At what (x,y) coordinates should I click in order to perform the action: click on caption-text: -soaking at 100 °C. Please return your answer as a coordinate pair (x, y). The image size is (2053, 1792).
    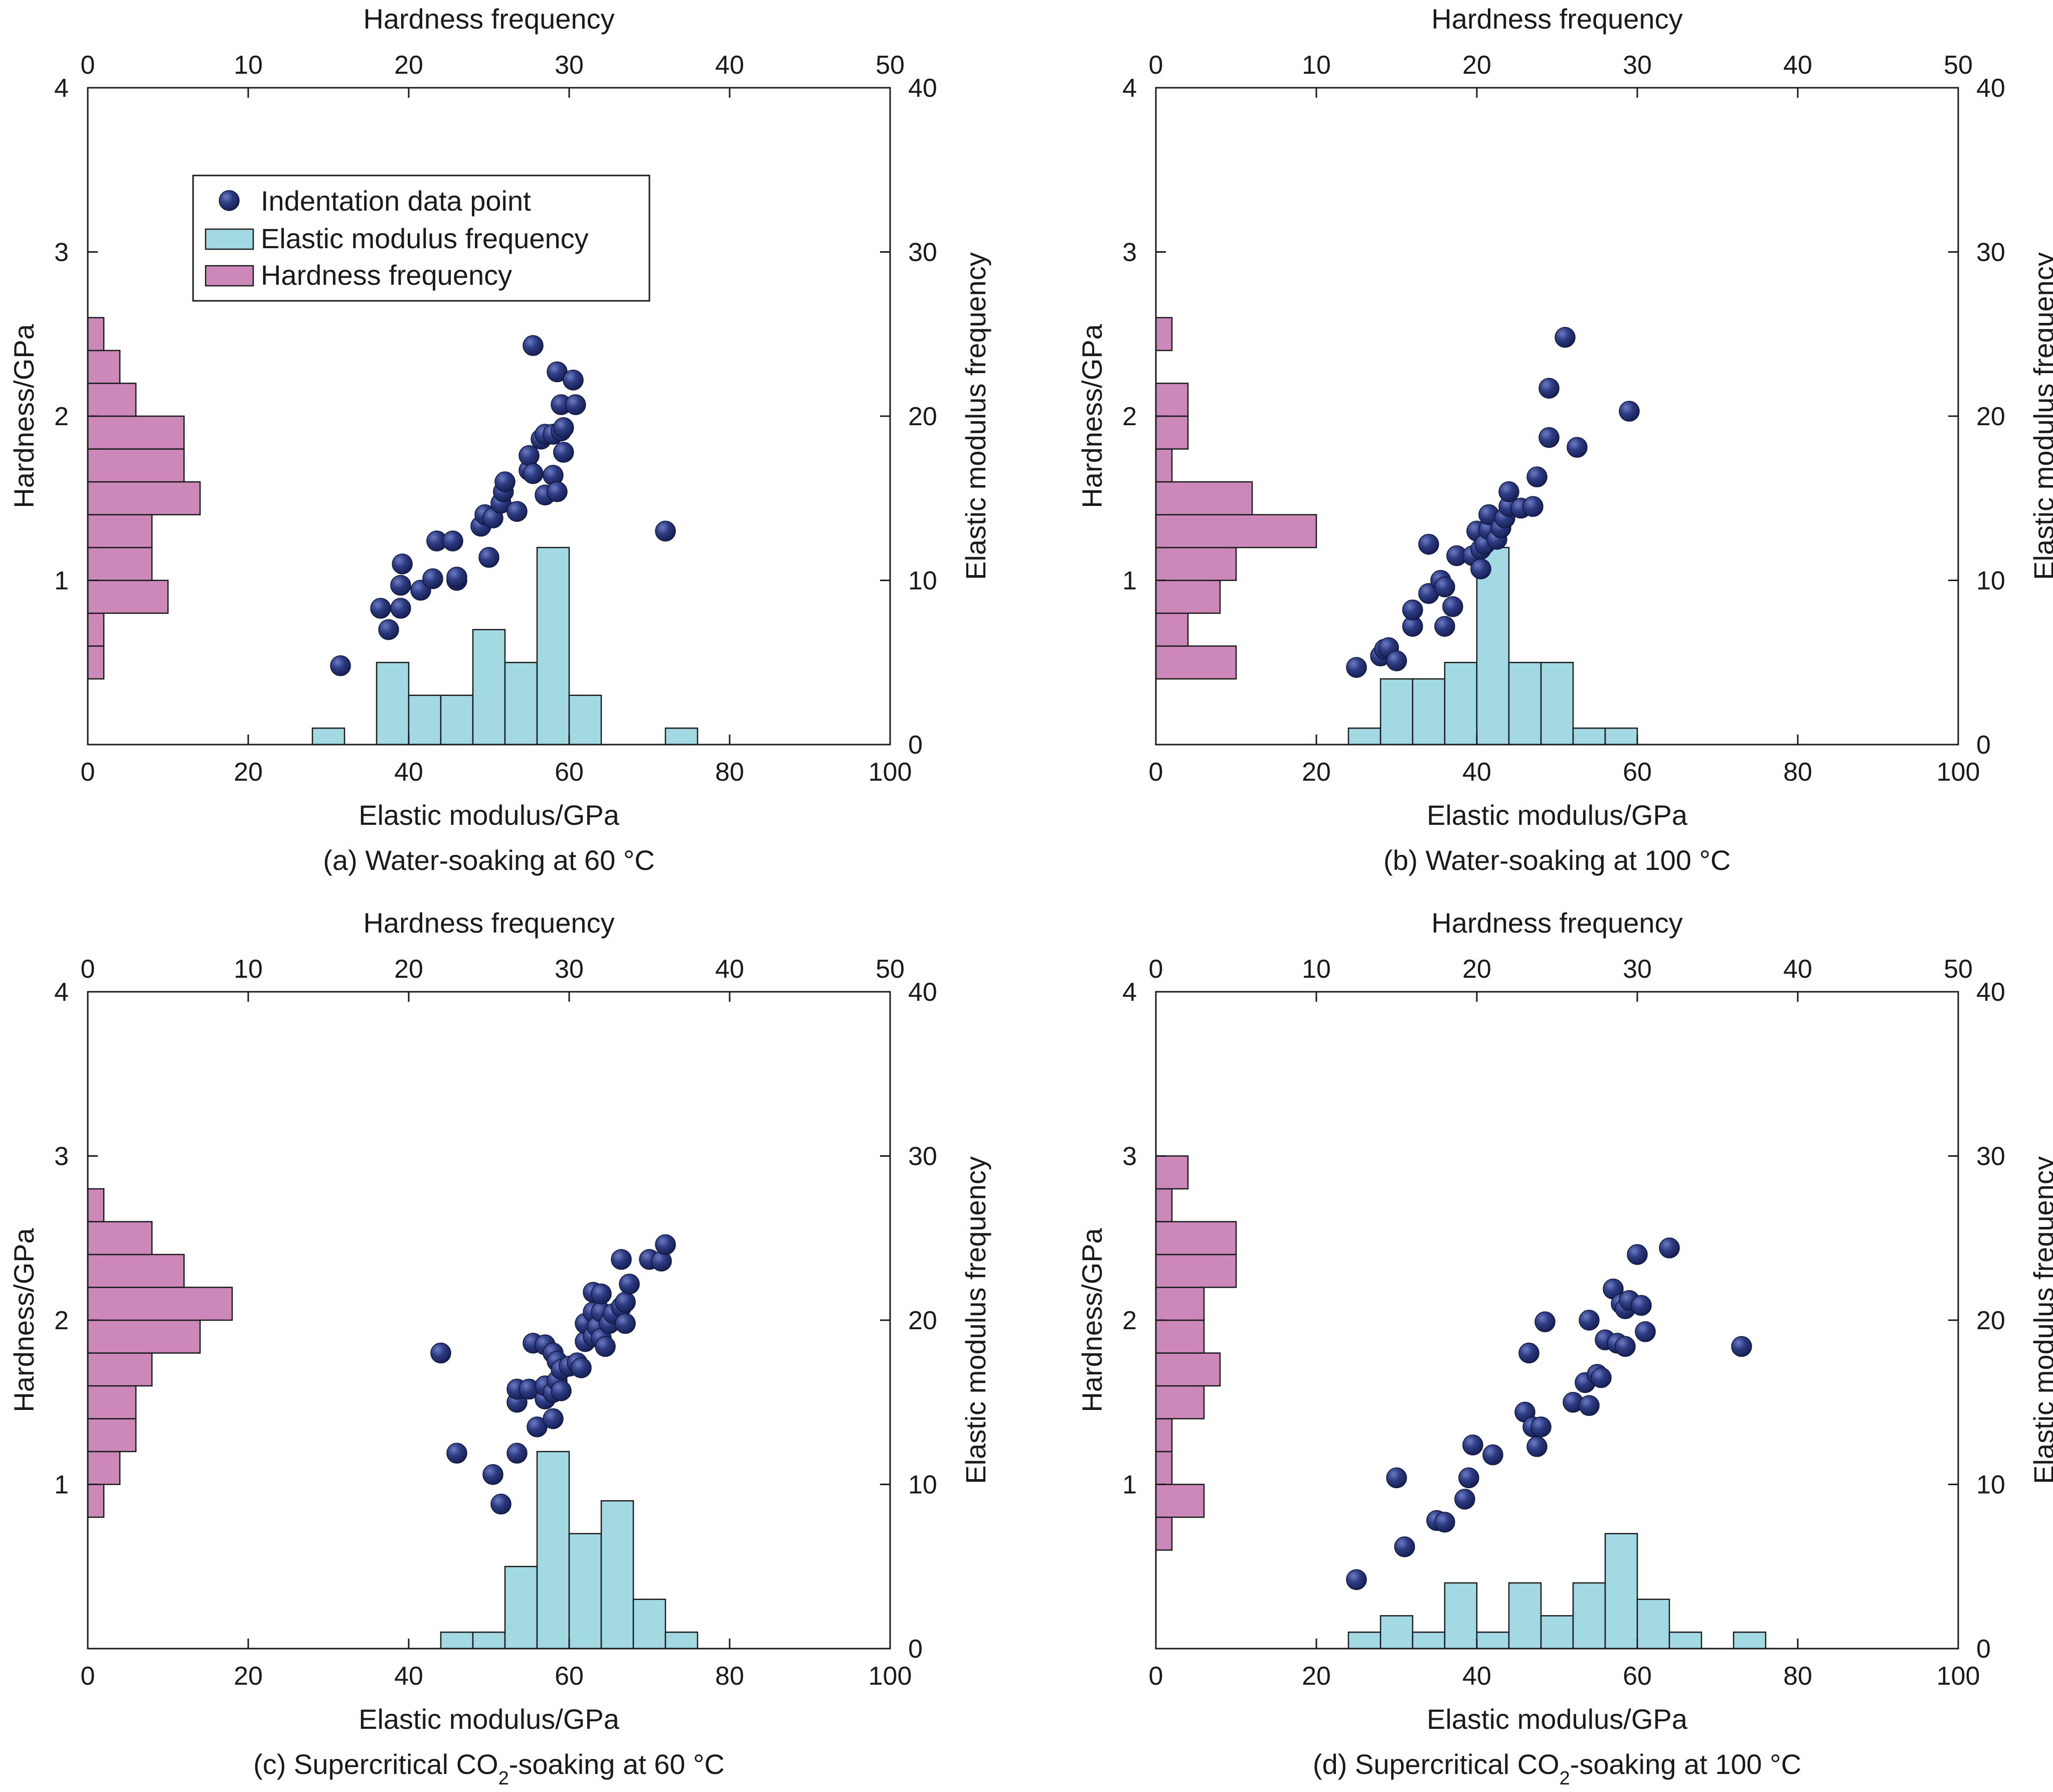
    Looking at the image, I should click on (1686, 1764).